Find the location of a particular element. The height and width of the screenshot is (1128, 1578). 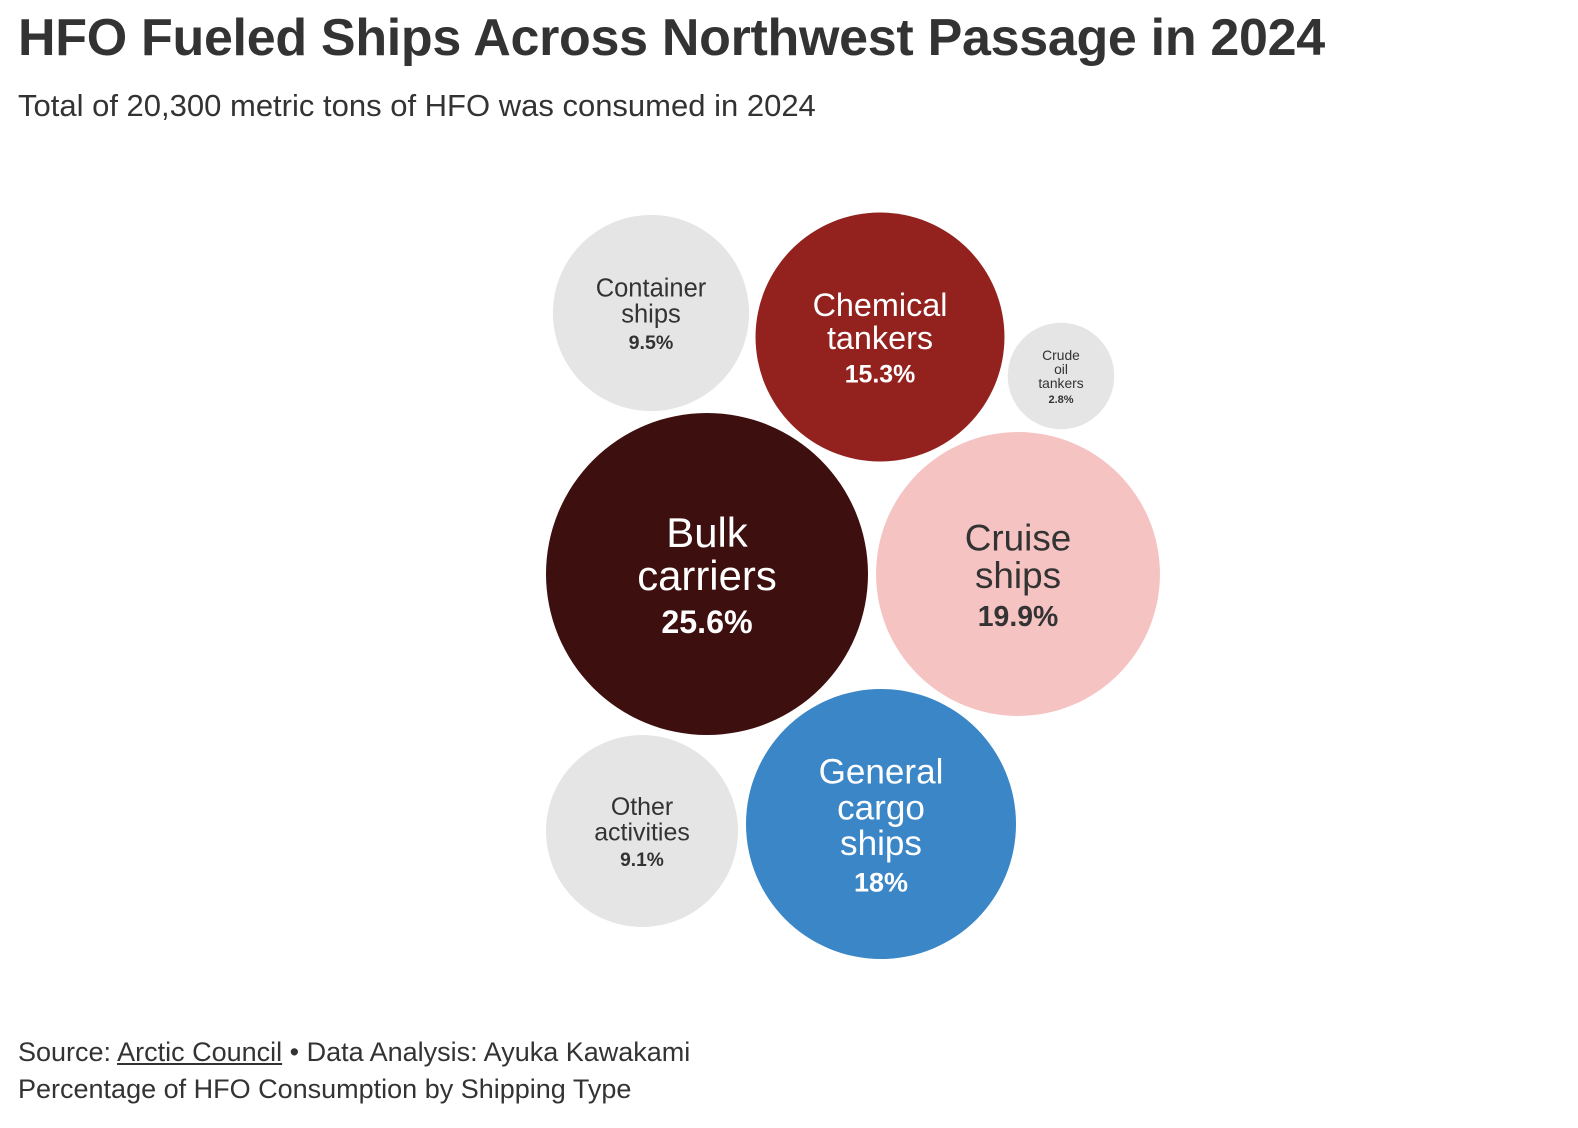

bubble-label-cruise-ships: Cruise is located at coordinates (1018, 537).